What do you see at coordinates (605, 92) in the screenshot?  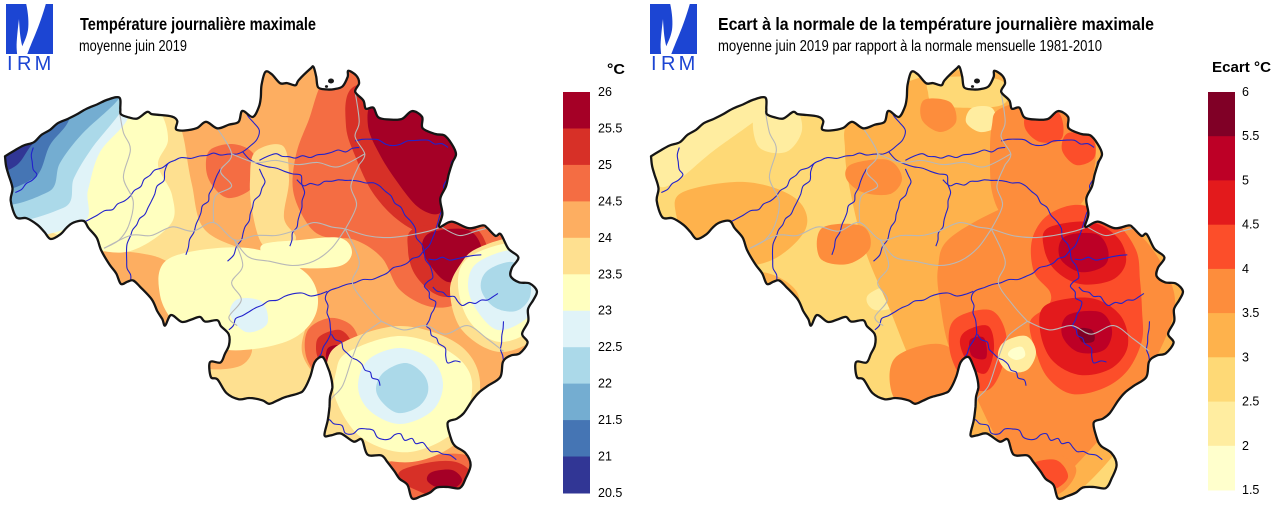 I see `svg-text: 26` at bounding box center [605, 92].